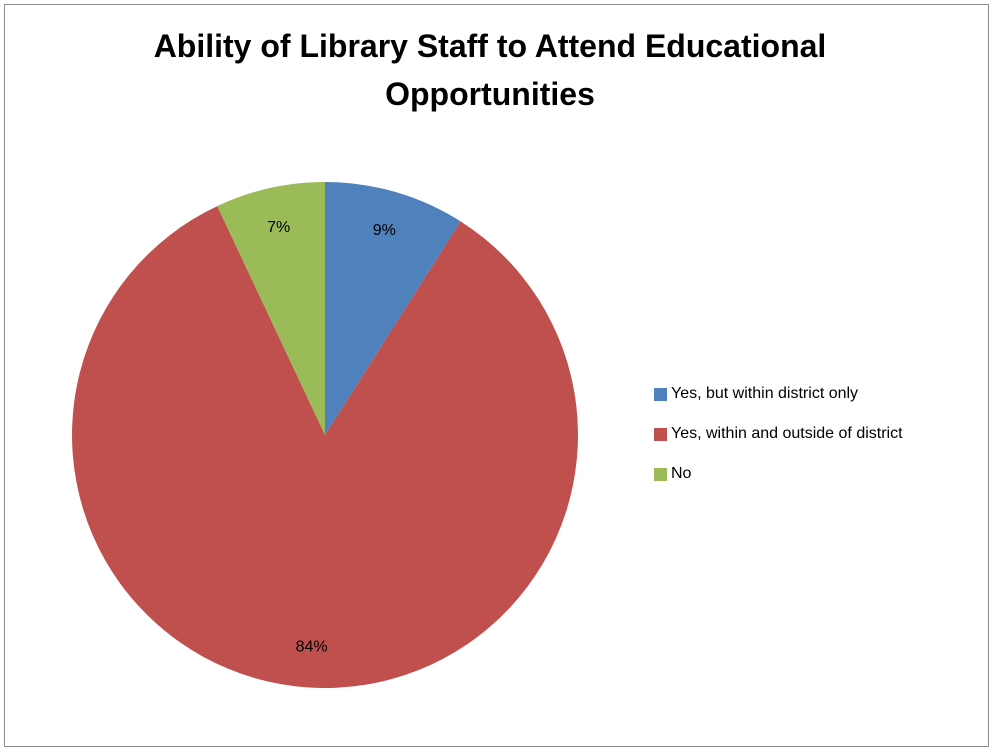 This screenshot has width=995, height=753. Describe the element at coordinates (393, 308) in the screenshot. I see `slice-yes-within-district` at that location.